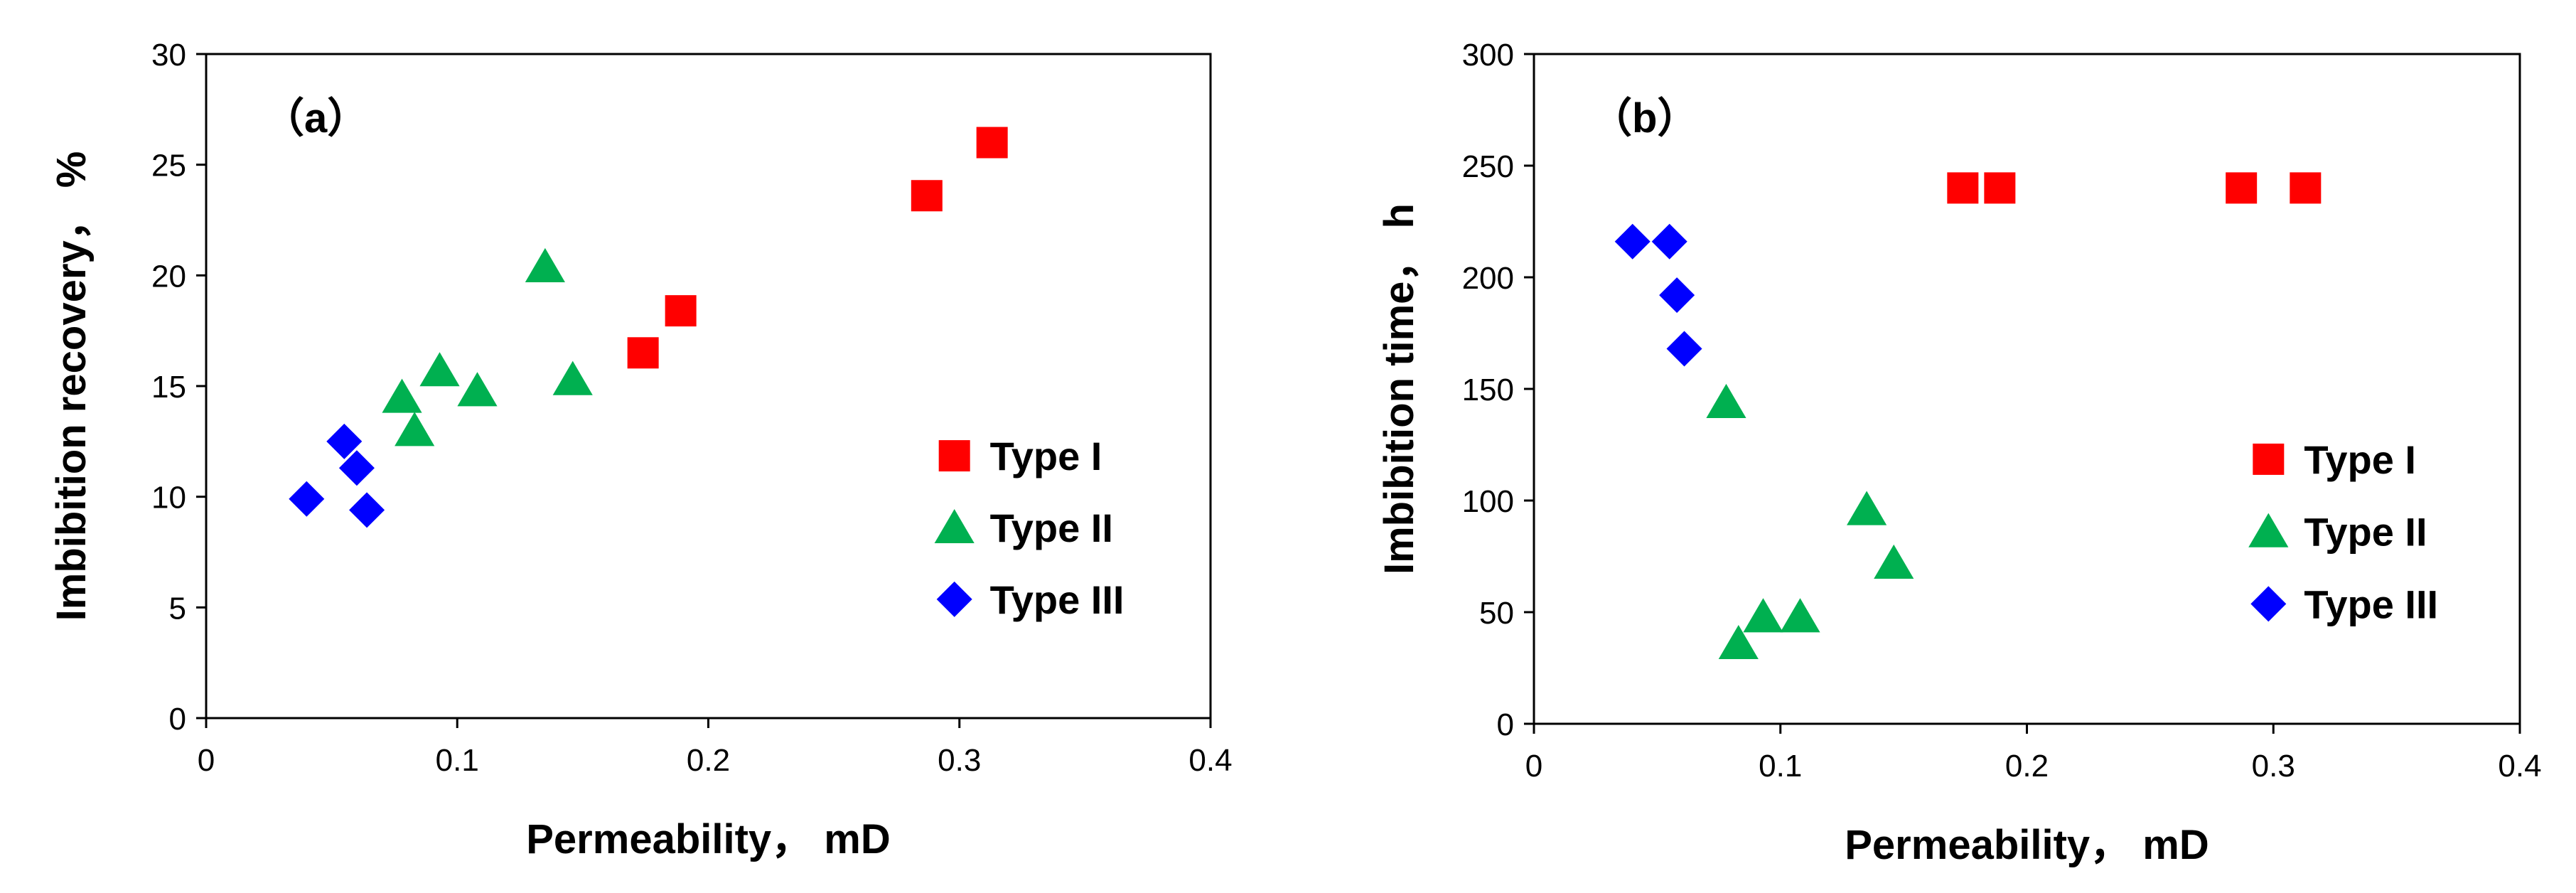  Describe the element at coordinates (1488, 501) in the screenshot. I see `y-tick-label: 100` at that location.